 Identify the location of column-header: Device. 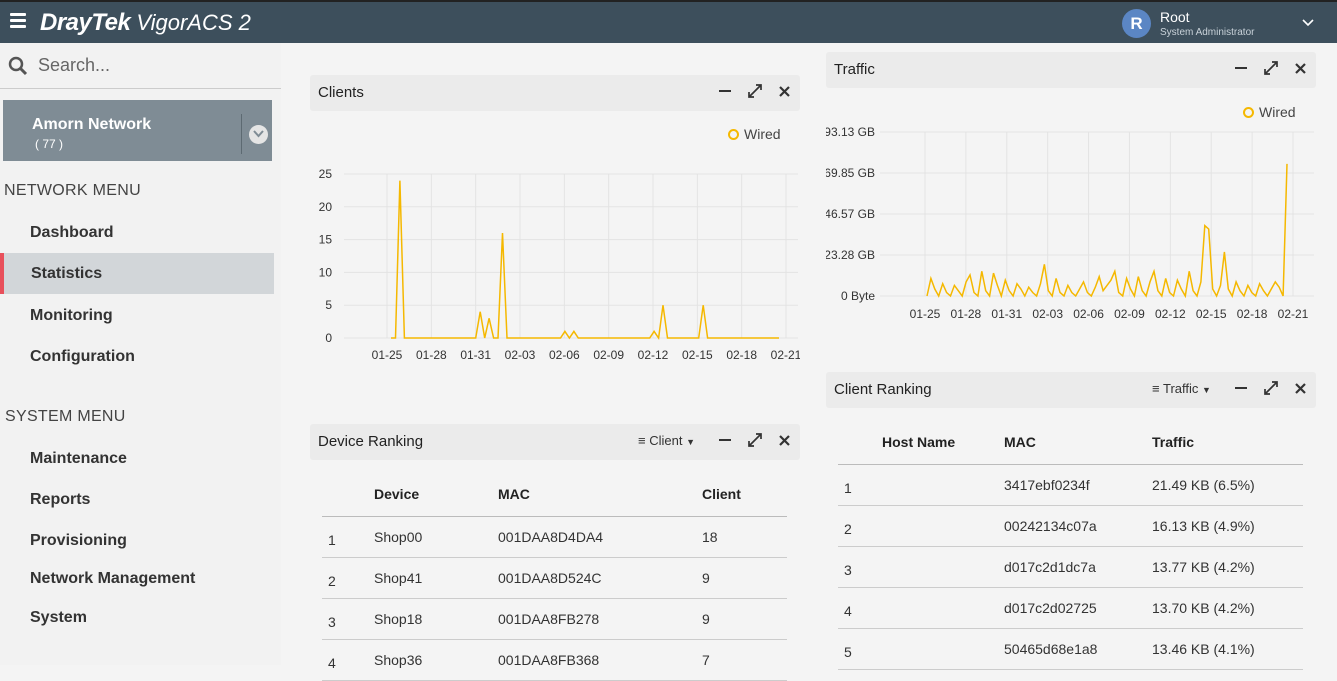
(436, 494).